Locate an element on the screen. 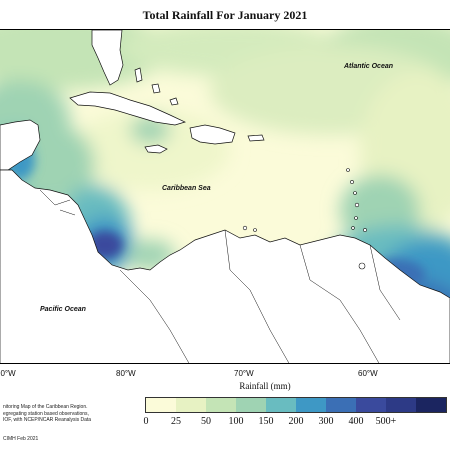  legend-title: Rainfall (mm) is located at coordinates (265, 386).